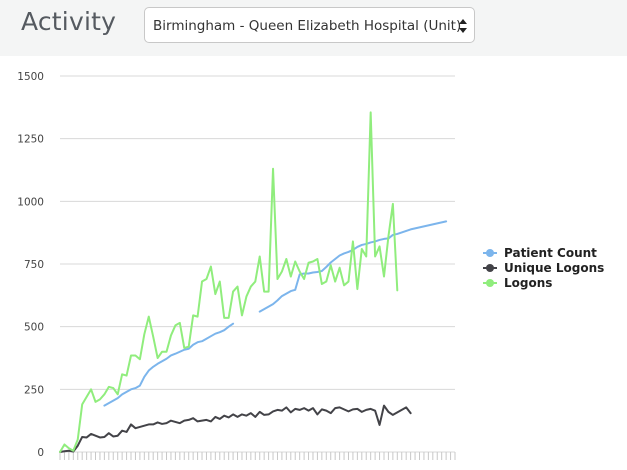 The height and width of the screenshot is (470, 627). What do you see at coordinates (40, 453) in the screenshot?
I see `y-tick-label: 0` at bounding box center [40, 453].